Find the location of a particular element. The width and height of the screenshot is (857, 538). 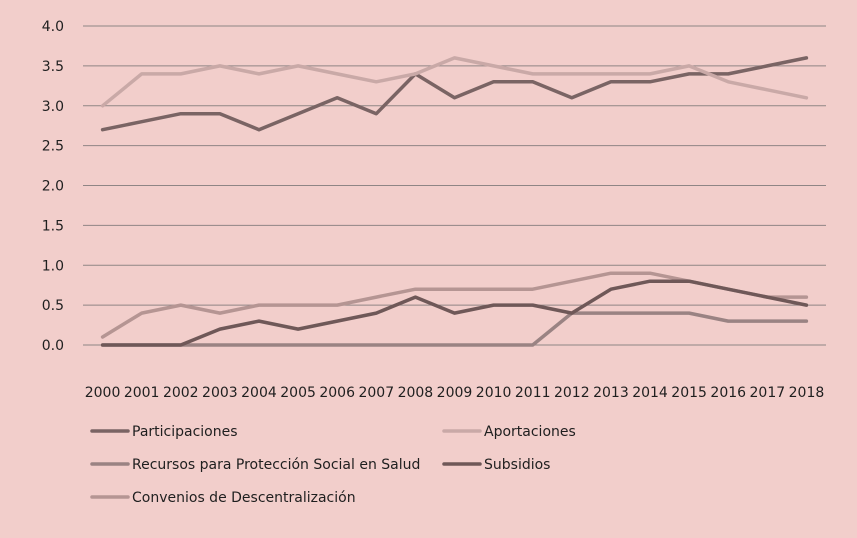

legend-label: Participaciones is located at coordinates (185, 432).